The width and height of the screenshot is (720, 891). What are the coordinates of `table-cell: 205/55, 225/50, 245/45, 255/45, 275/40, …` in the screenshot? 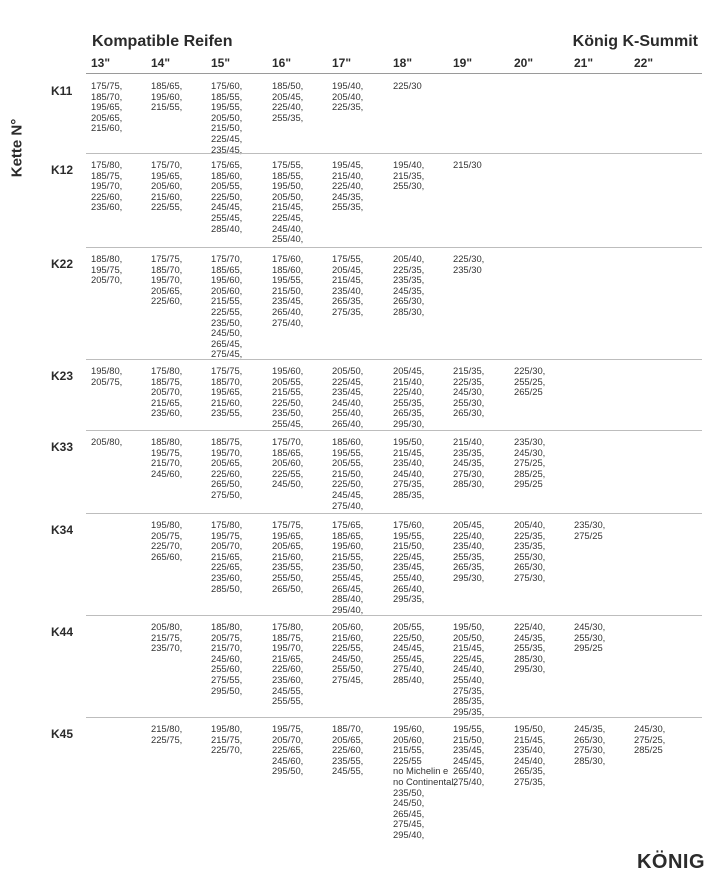 It's located at (409, 653).